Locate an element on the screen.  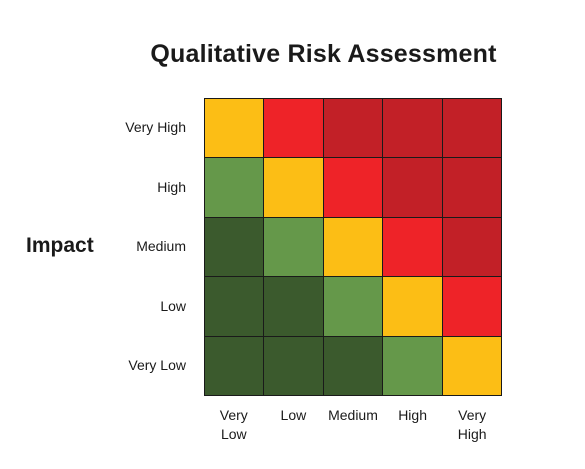
x-tick-label: Low is located at coordinates (294, 415).